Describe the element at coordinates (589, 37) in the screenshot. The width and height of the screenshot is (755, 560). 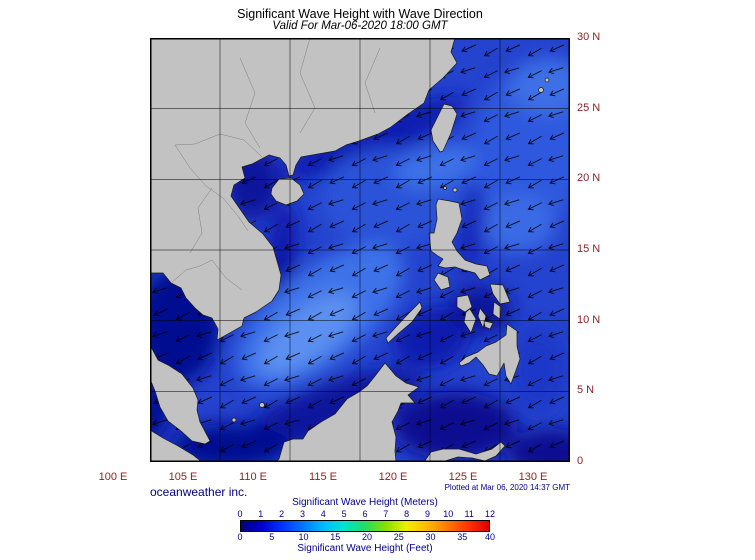
I see `lat-label-30n: 30 N` at that location.